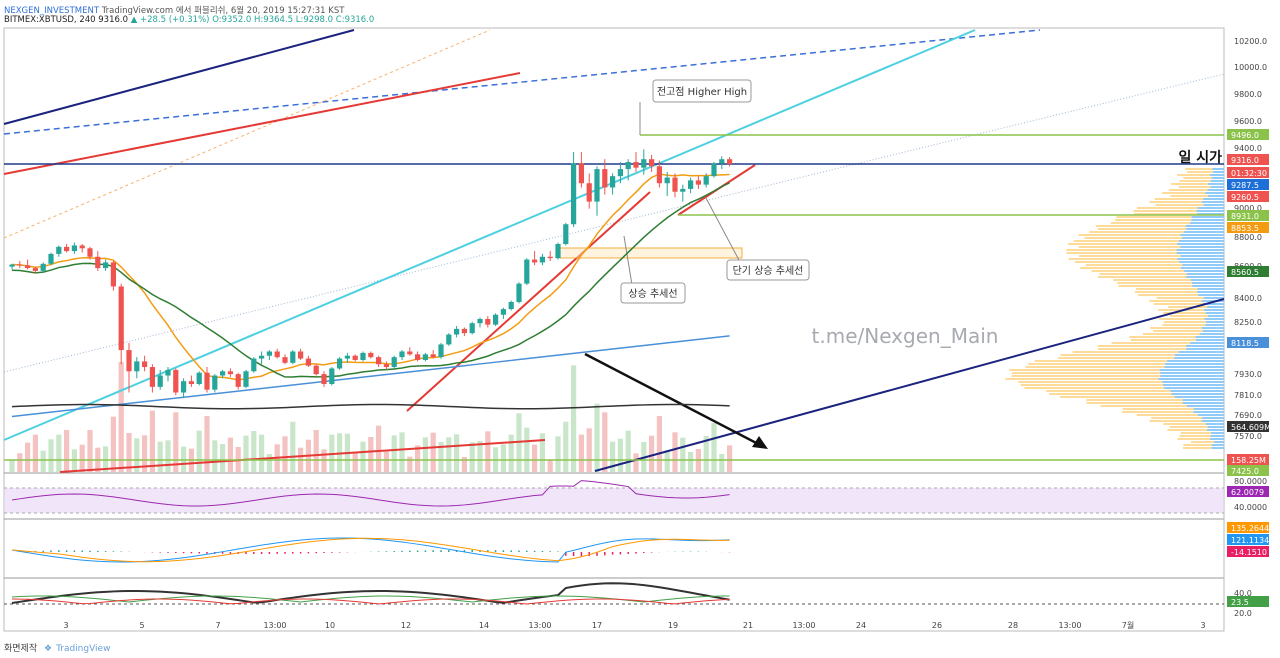  What do you see at coordinates (1248, 460) in the screenshot?
I see `price-tag-label: 158.25M` at bounding box center [1248, 460].